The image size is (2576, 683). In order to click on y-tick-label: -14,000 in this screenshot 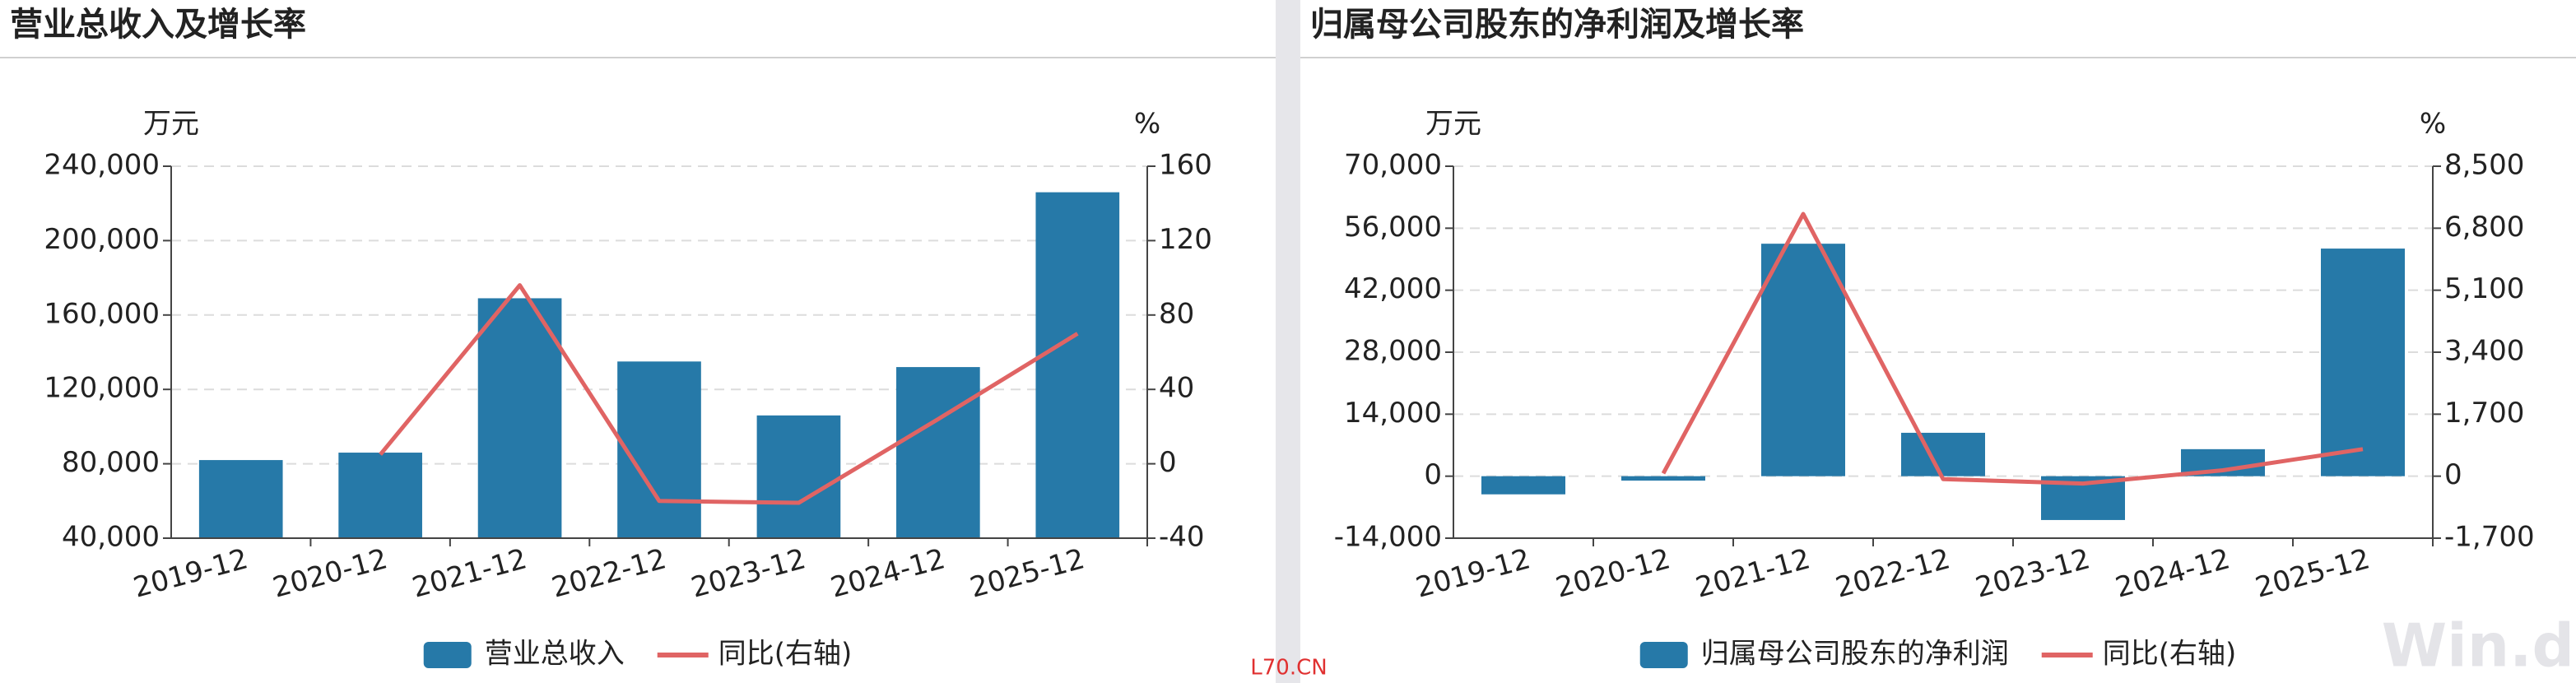, I will do `click(1388, 537)`.